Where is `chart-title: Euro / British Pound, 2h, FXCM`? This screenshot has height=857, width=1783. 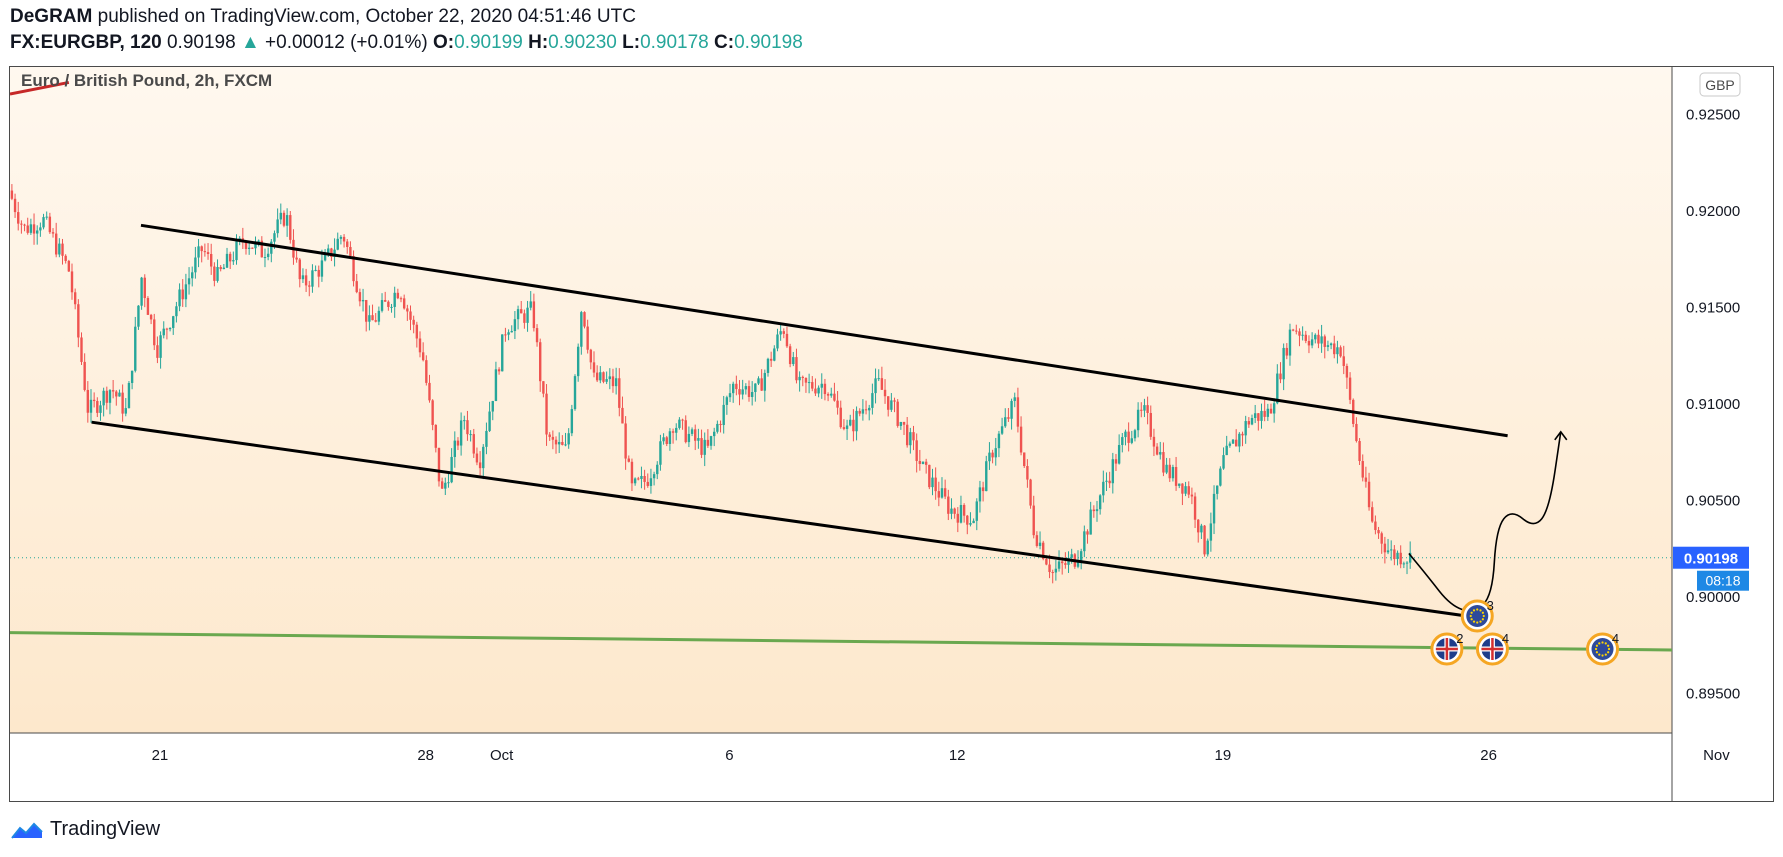 chart-title: Euro / British Pound, 2h, FXCM is located at coordinates (146, 80).